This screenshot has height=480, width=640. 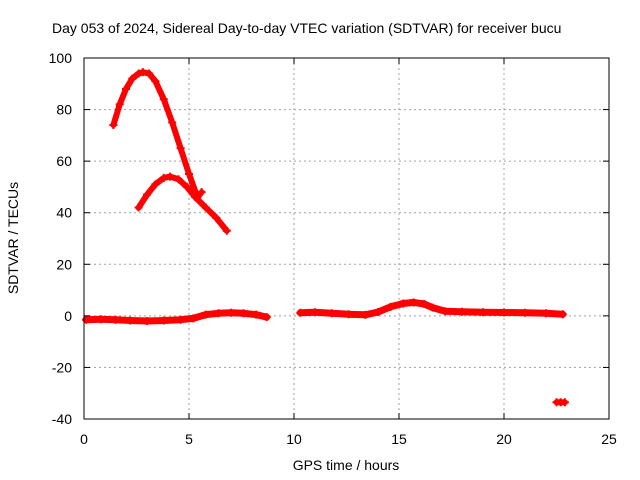 What do you see at coordinates (504, 439) in the screenshot?
I see `x-tick-label: 20` at bounding box center [504, 439].